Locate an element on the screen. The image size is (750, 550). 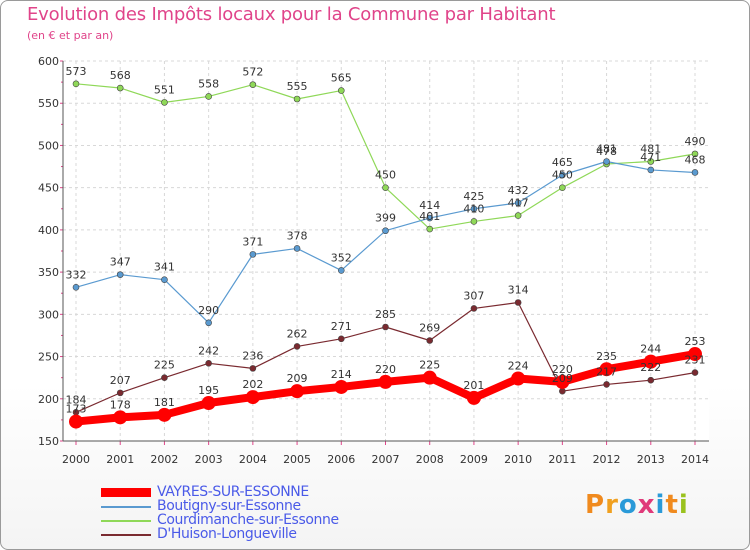
data-label: 244 is located at coordinates (650, 349).